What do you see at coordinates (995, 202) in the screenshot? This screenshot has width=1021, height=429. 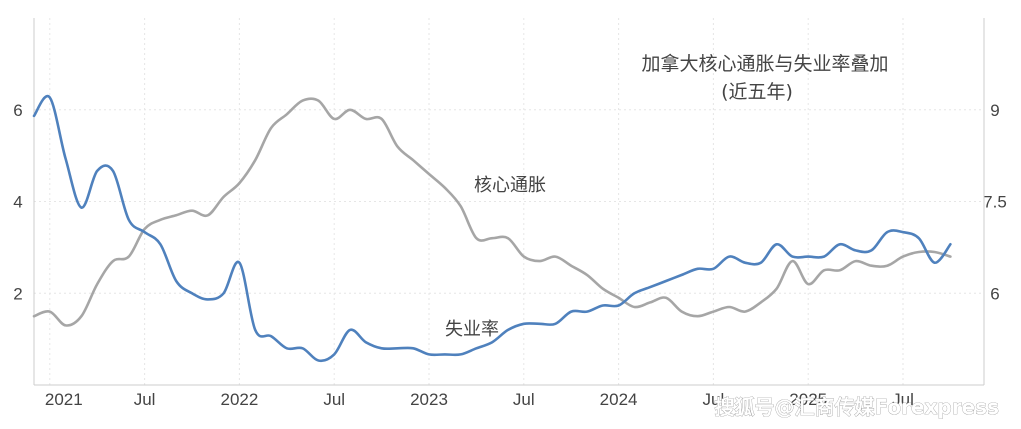 I see `right-tick-label: 7.5` at bounding box center [995, 202].